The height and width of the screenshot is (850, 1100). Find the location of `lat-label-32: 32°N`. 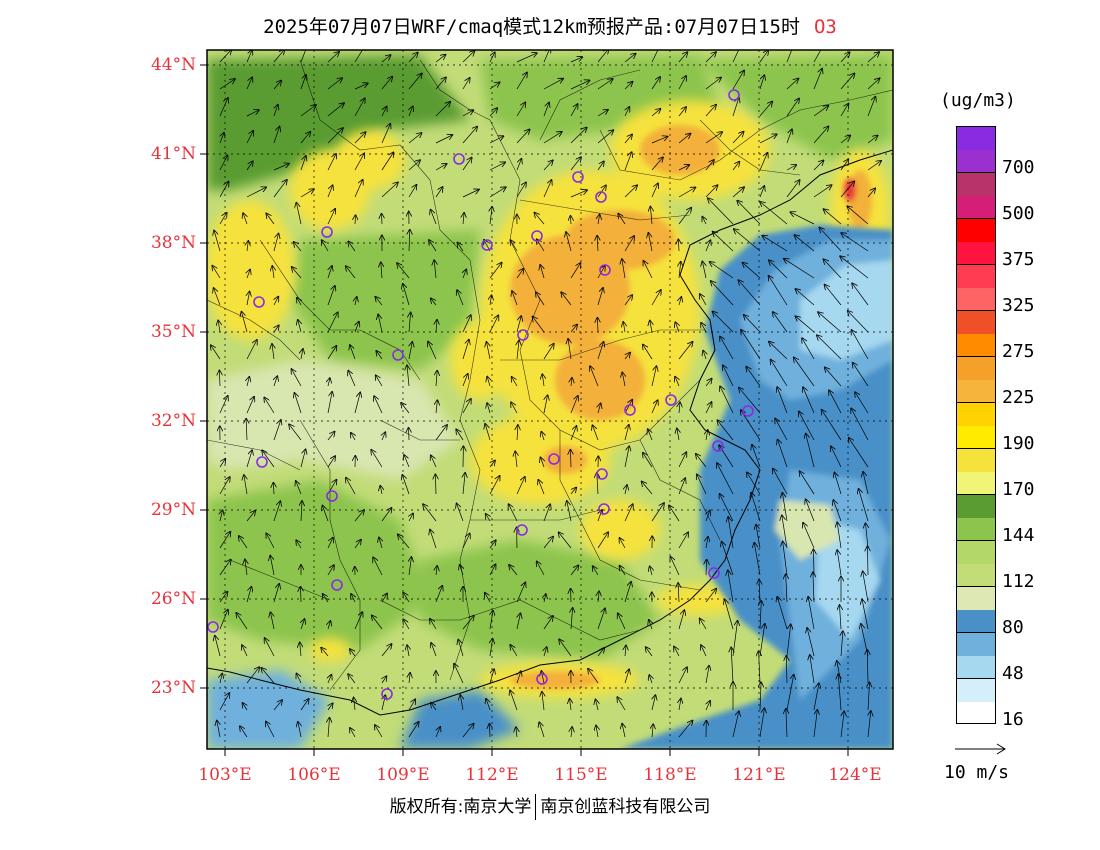

lat-label-32: 32°N is located at coordinates (173, 421).